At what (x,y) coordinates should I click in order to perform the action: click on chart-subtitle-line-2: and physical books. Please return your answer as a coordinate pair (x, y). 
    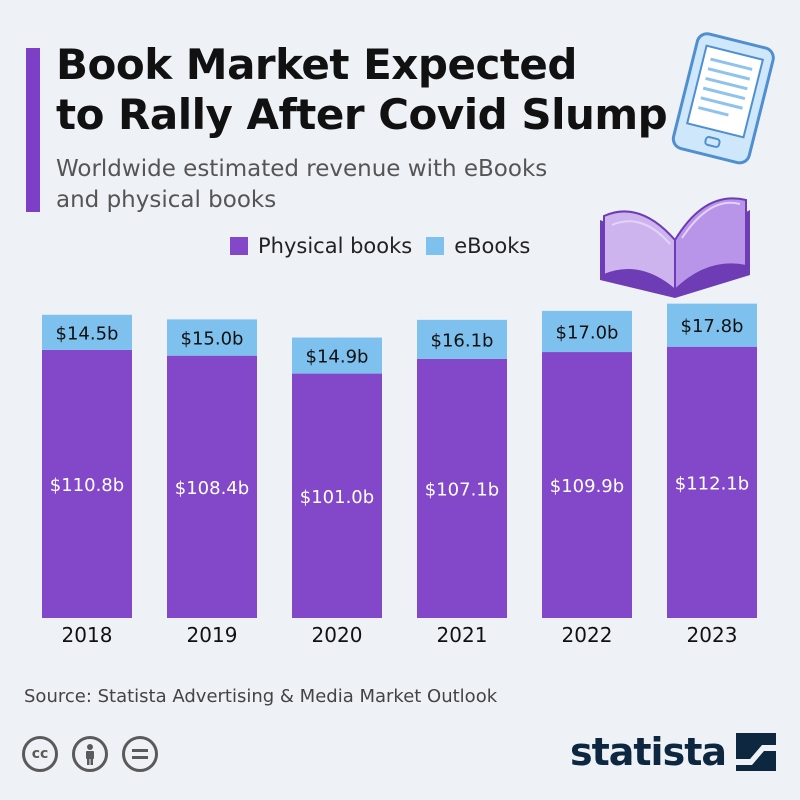
    Looking at the image, I should click on (166, 200).